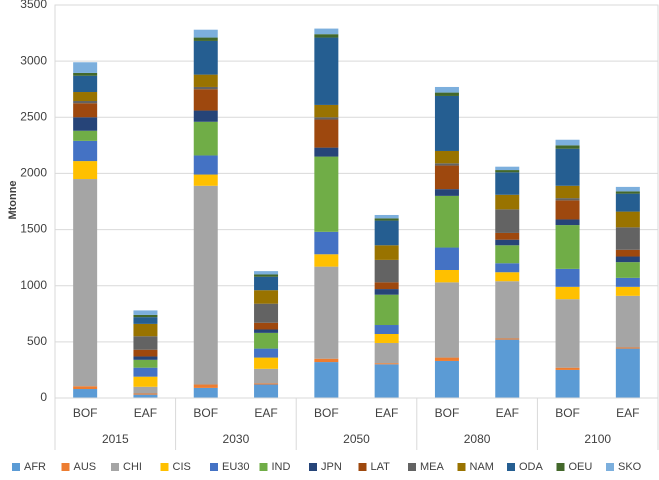 The image size is (659, 480). I want to click on group-label: 2030, so click(236, 439).